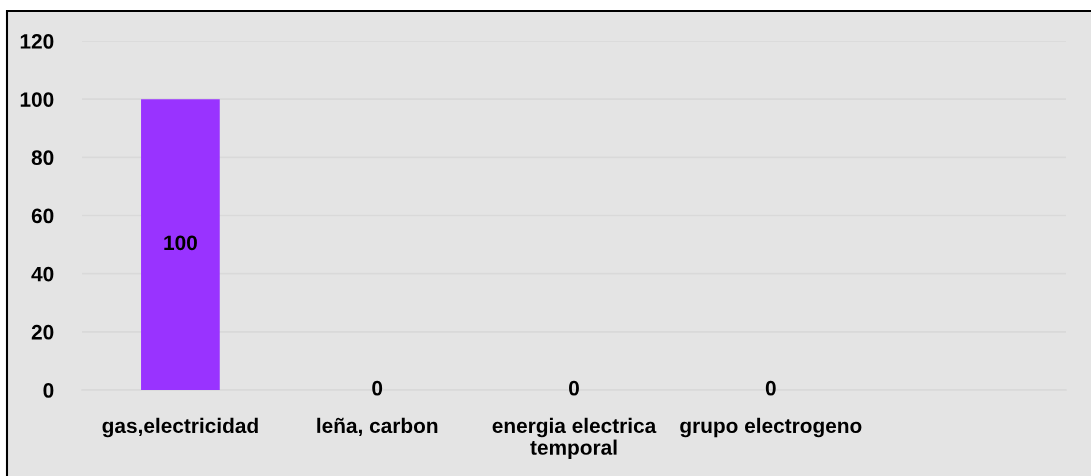 This screenshot has height=476, width=1091. What do you see at coordinates (42, 216) in the screenshot?
I see `y-tick-label: 60` at bounding box center [42, 216].